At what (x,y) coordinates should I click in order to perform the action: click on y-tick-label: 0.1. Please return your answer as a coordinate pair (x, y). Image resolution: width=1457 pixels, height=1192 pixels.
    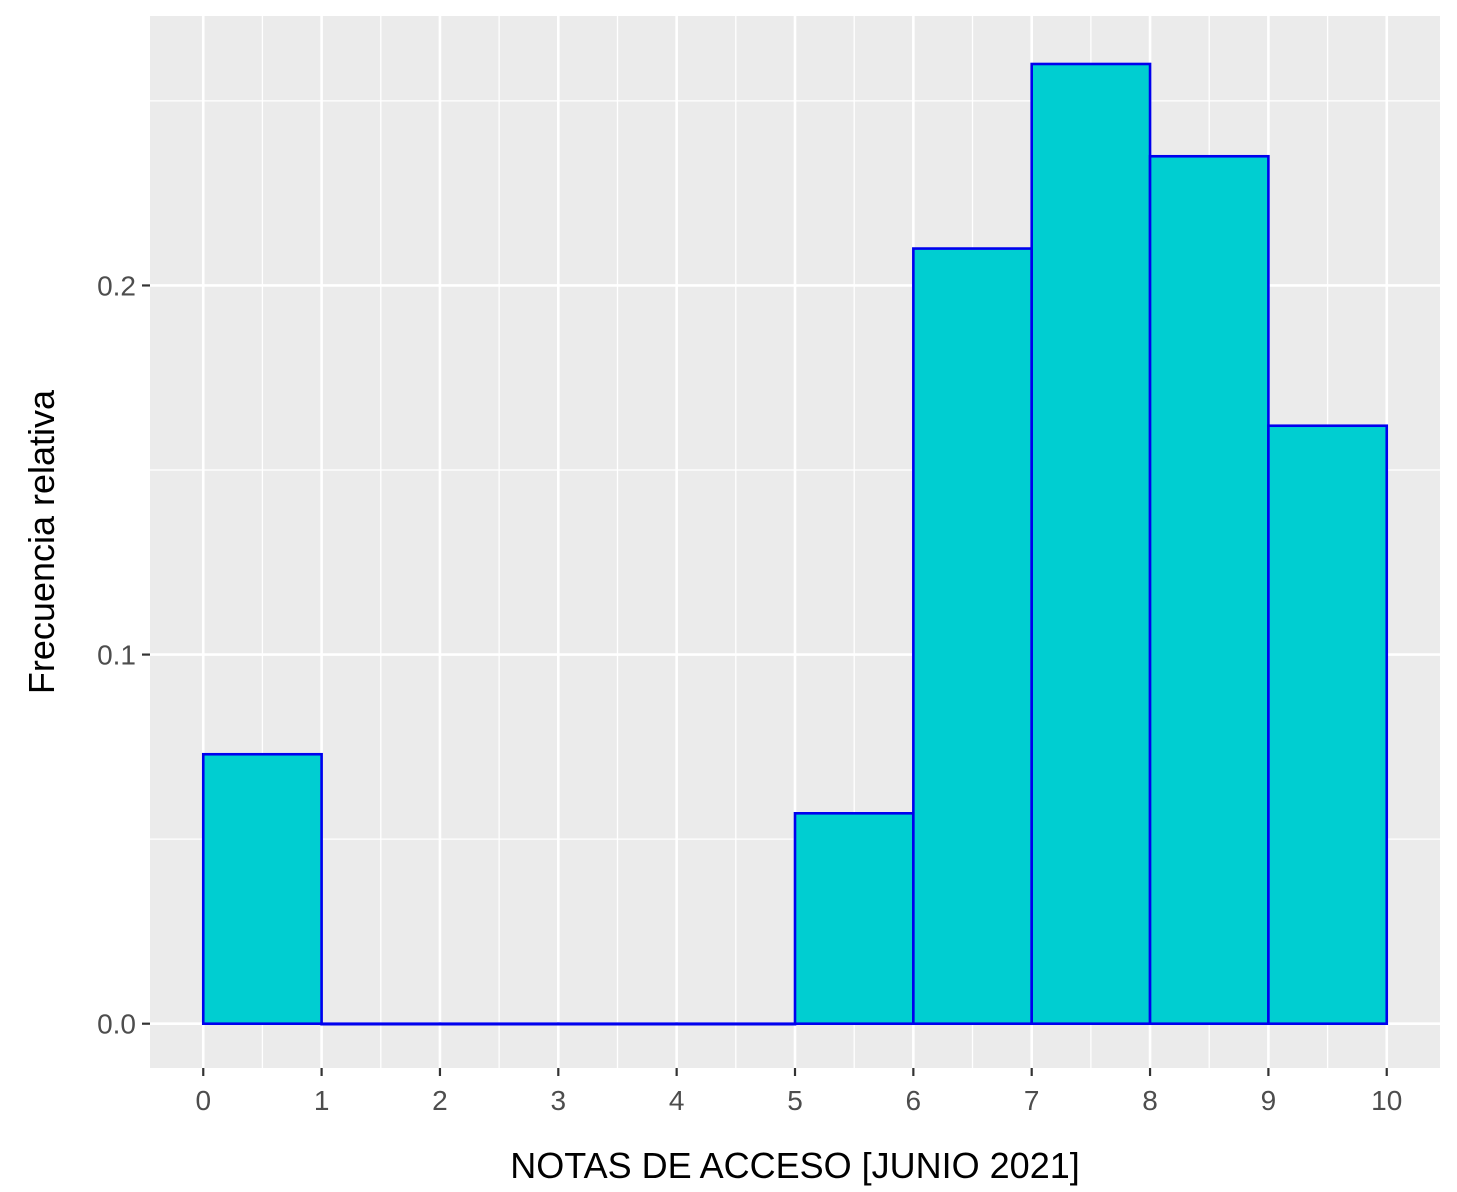
    Looking at the image, I should click on (116, 655).